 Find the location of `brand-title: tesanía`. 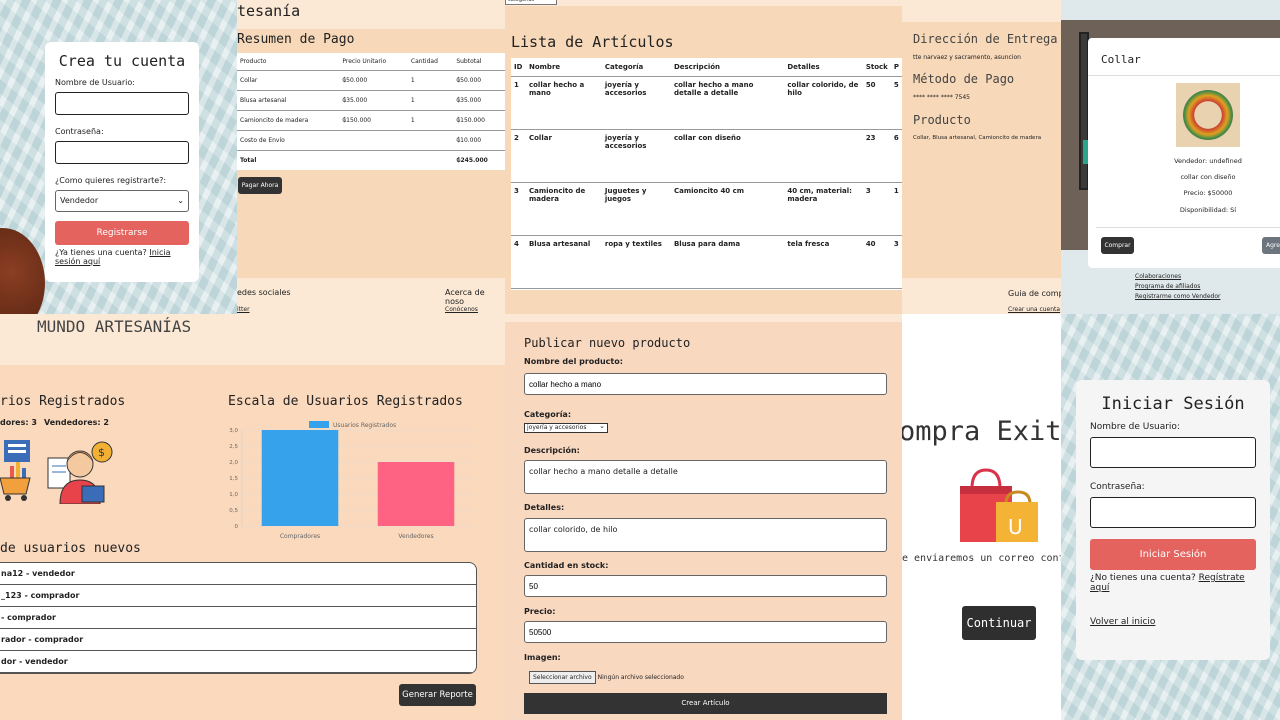

brand-title: tesanía is located at coordinates (269, 11).